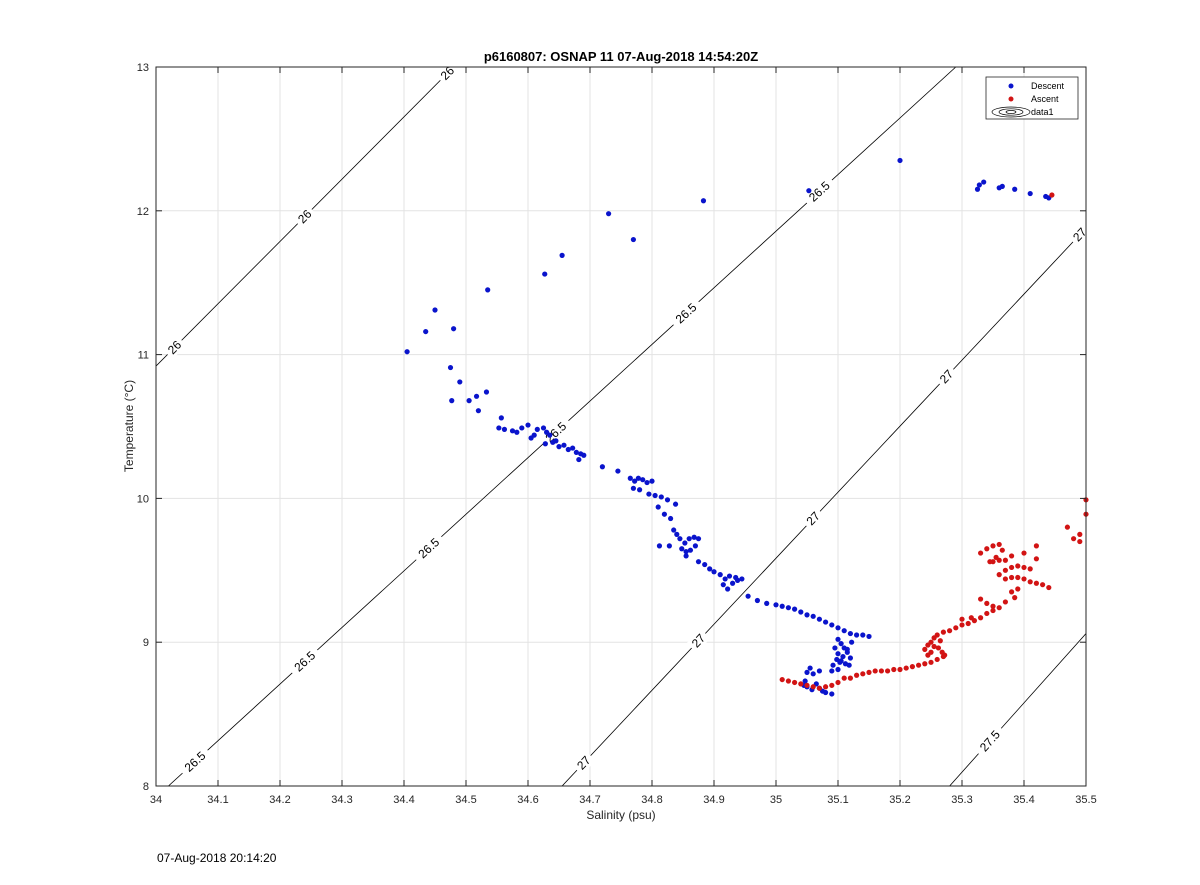 Image resolution: width=1200 pixels, height=885 pixels. I want to click on x-tick-label: 34.9, so click(713, 800).